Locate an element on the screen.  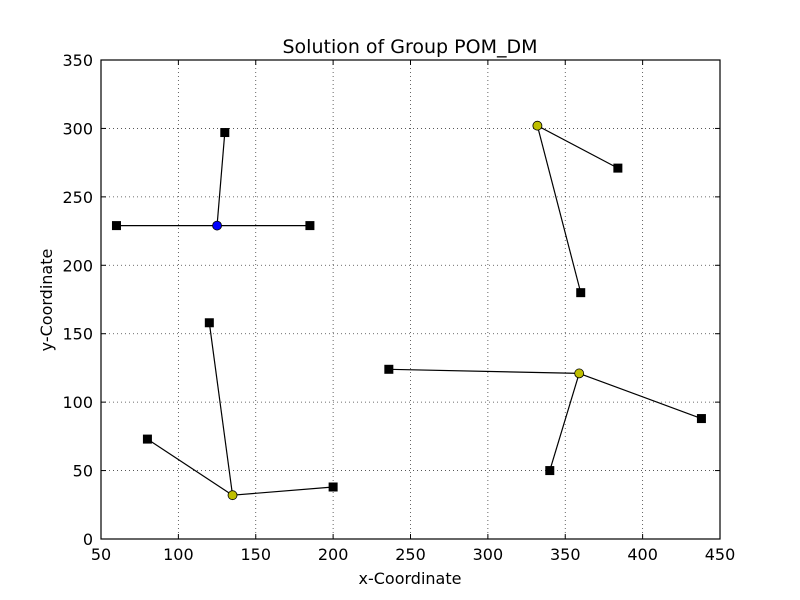
x-tick-label: 350 is located at coordinates (565, 554).